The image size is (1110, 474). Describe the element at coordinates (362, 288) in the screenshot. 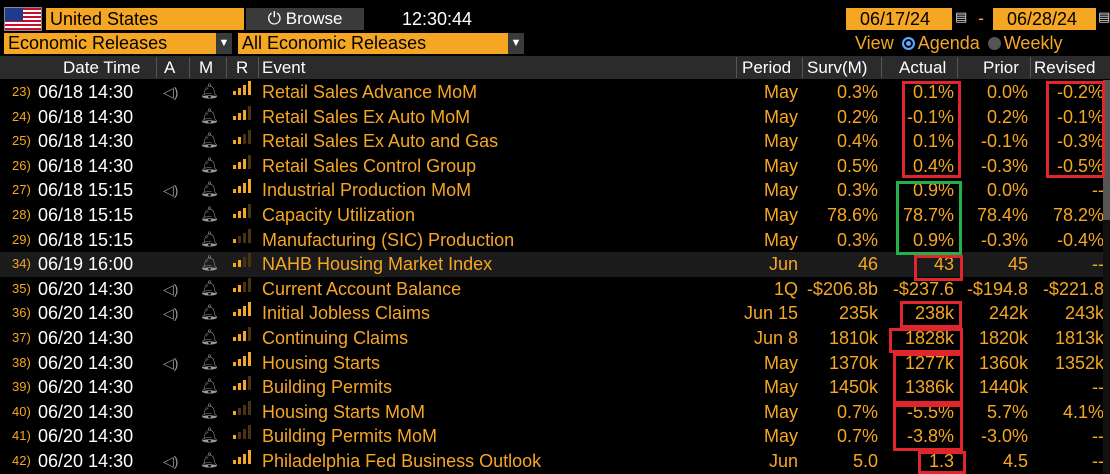

I see `row-event: Current Account Balance` at that location.